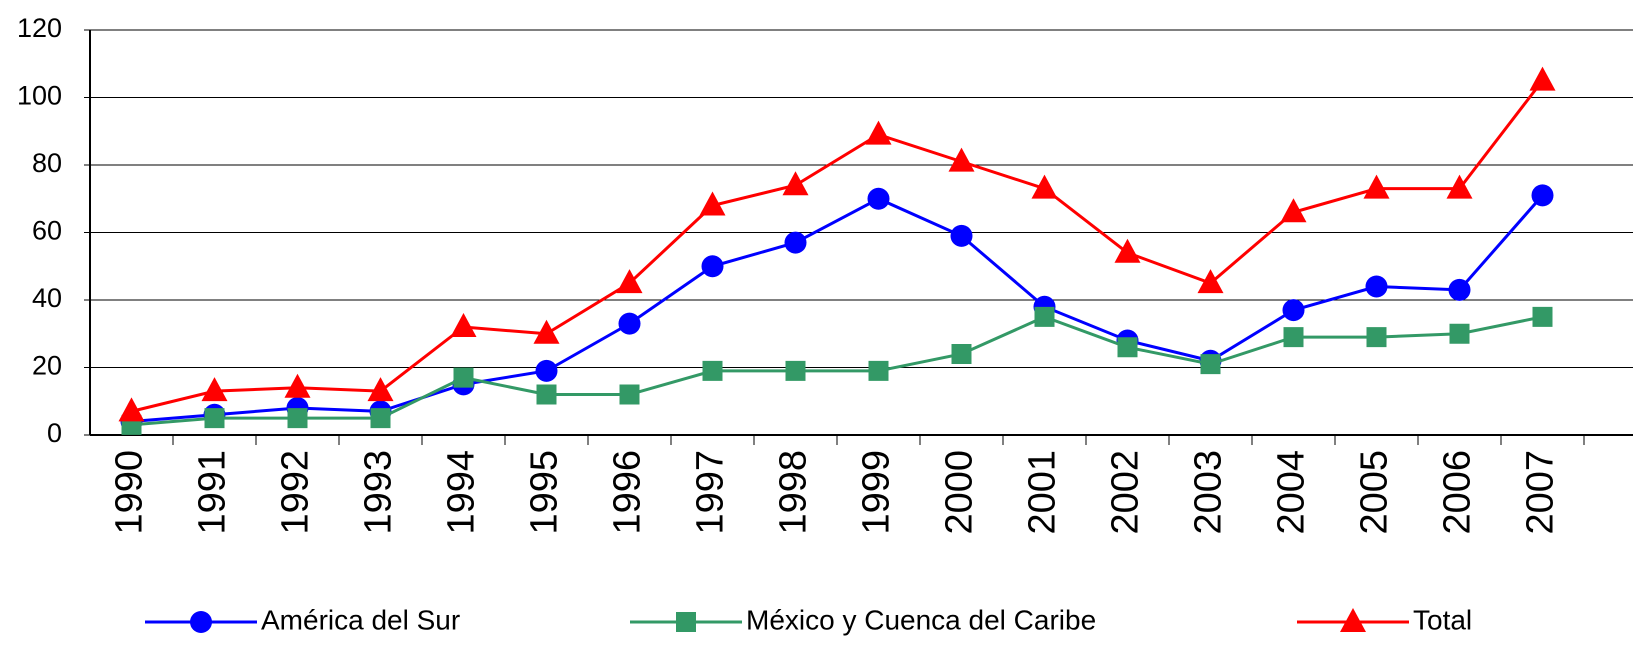 This screenshot has width=1633, height=661. What do you see at coordinates (47, 366) in the screenshot?
I see `y-tick-label: 20` at bounding box center [47, 366].